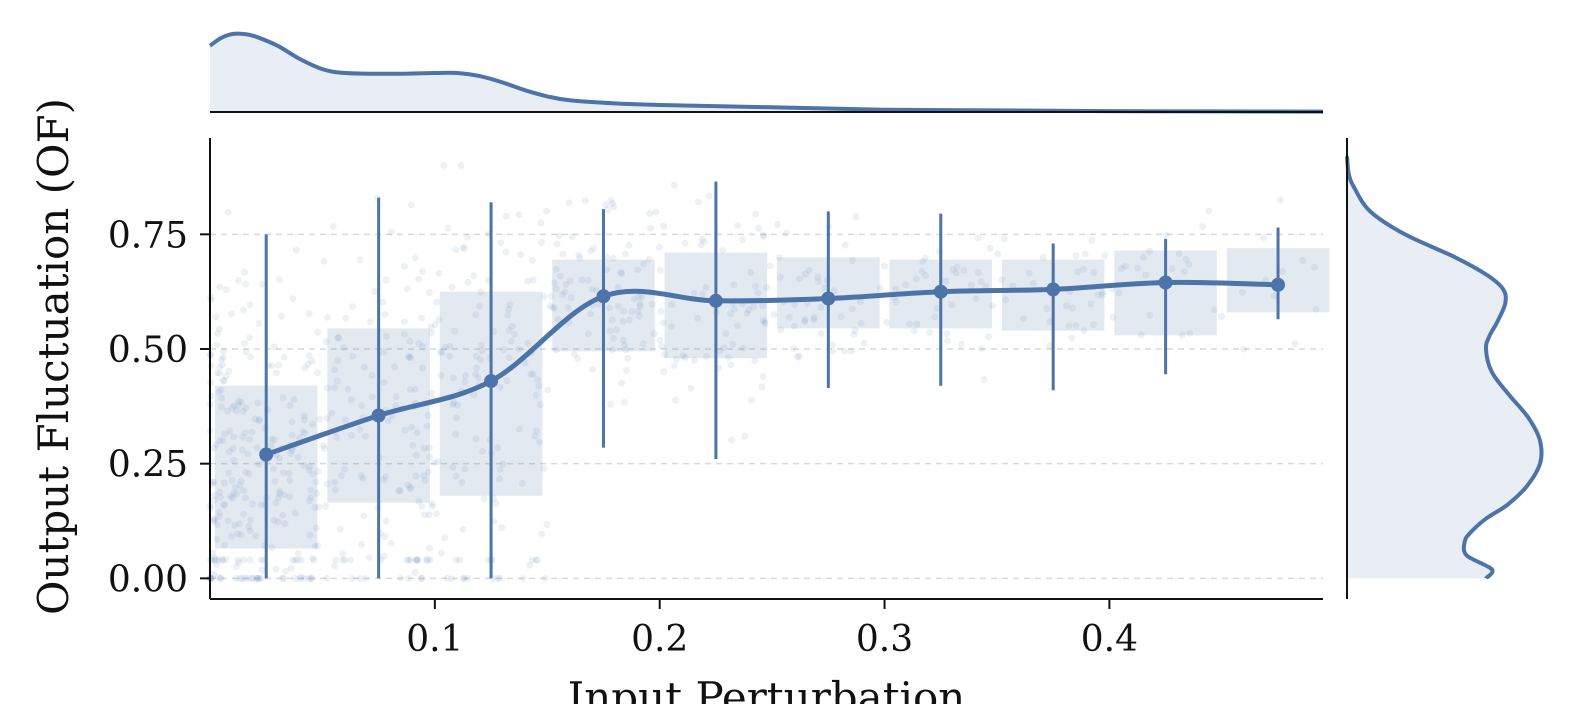 The width and height of the screenshot is (1576, 704). Describe the element at coordinates (772, 629) in the screenshot. I see `x-ticks: 0.1 0.2 0.3 0.4` at that location.